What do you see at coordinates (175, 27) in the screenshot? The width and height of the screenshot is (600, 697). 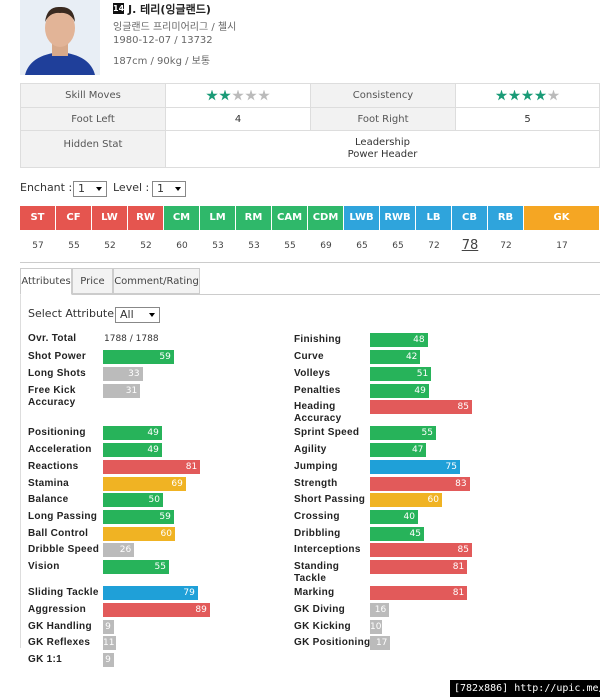 I see `player-league: 잉글랜드 프리미어리그 / 첼시` at bounding box center [175, 27].